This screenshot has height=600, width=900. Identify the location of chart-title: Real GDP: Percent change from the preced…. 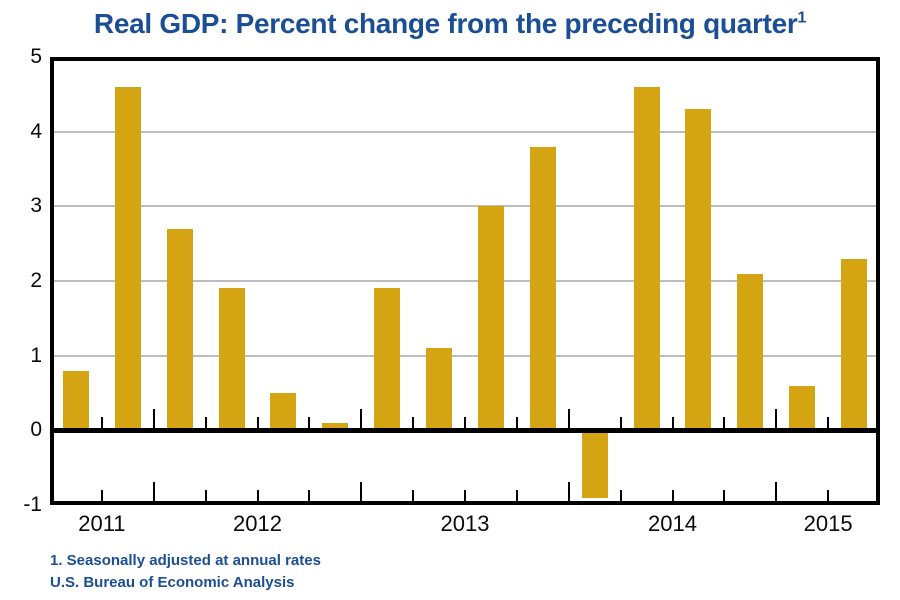
(450, 24).